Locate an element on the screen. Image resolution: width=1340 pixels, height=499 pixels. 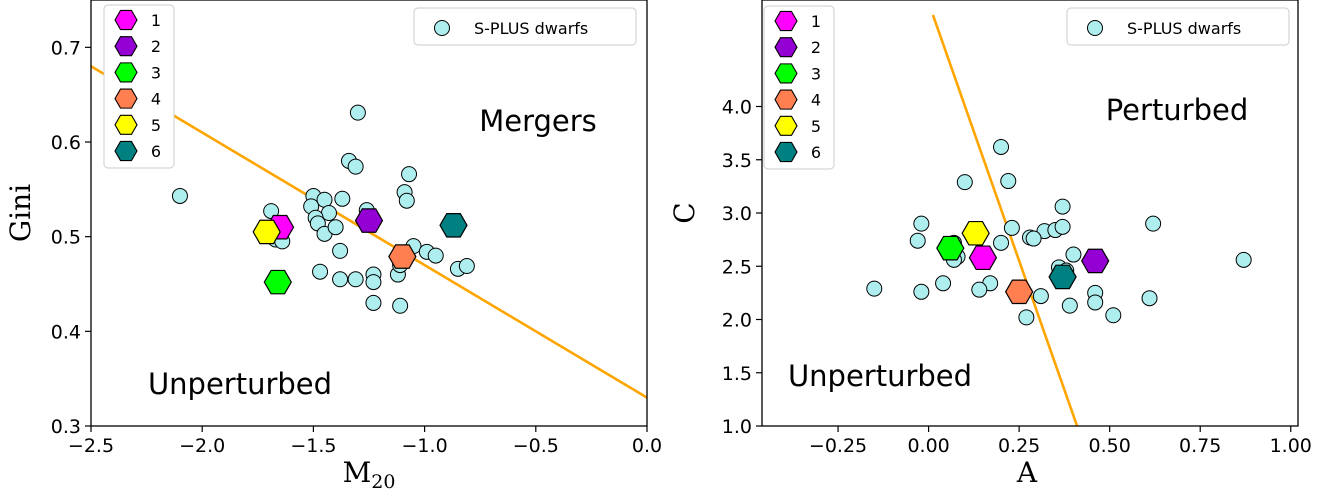
y-tick-label: 0.5 is located at coordinates (66, 238).